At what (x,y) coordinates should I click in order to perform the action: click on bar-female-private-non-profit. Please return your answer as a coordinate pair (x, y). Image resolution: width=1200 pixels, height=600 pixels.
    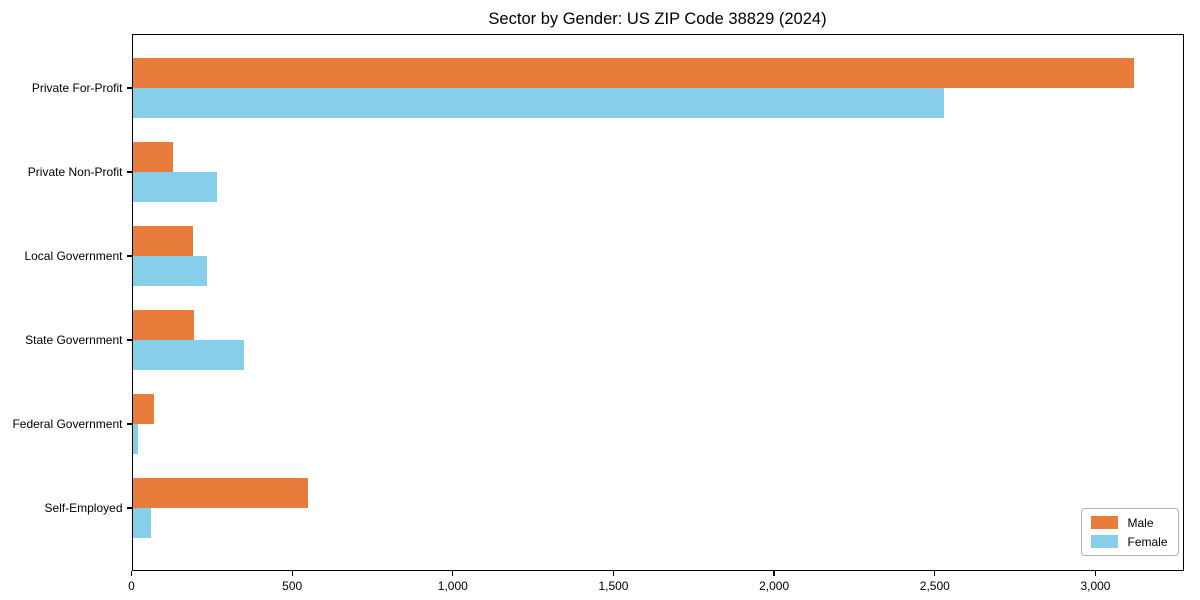
    Looking at the image, I should click on (174, 187).